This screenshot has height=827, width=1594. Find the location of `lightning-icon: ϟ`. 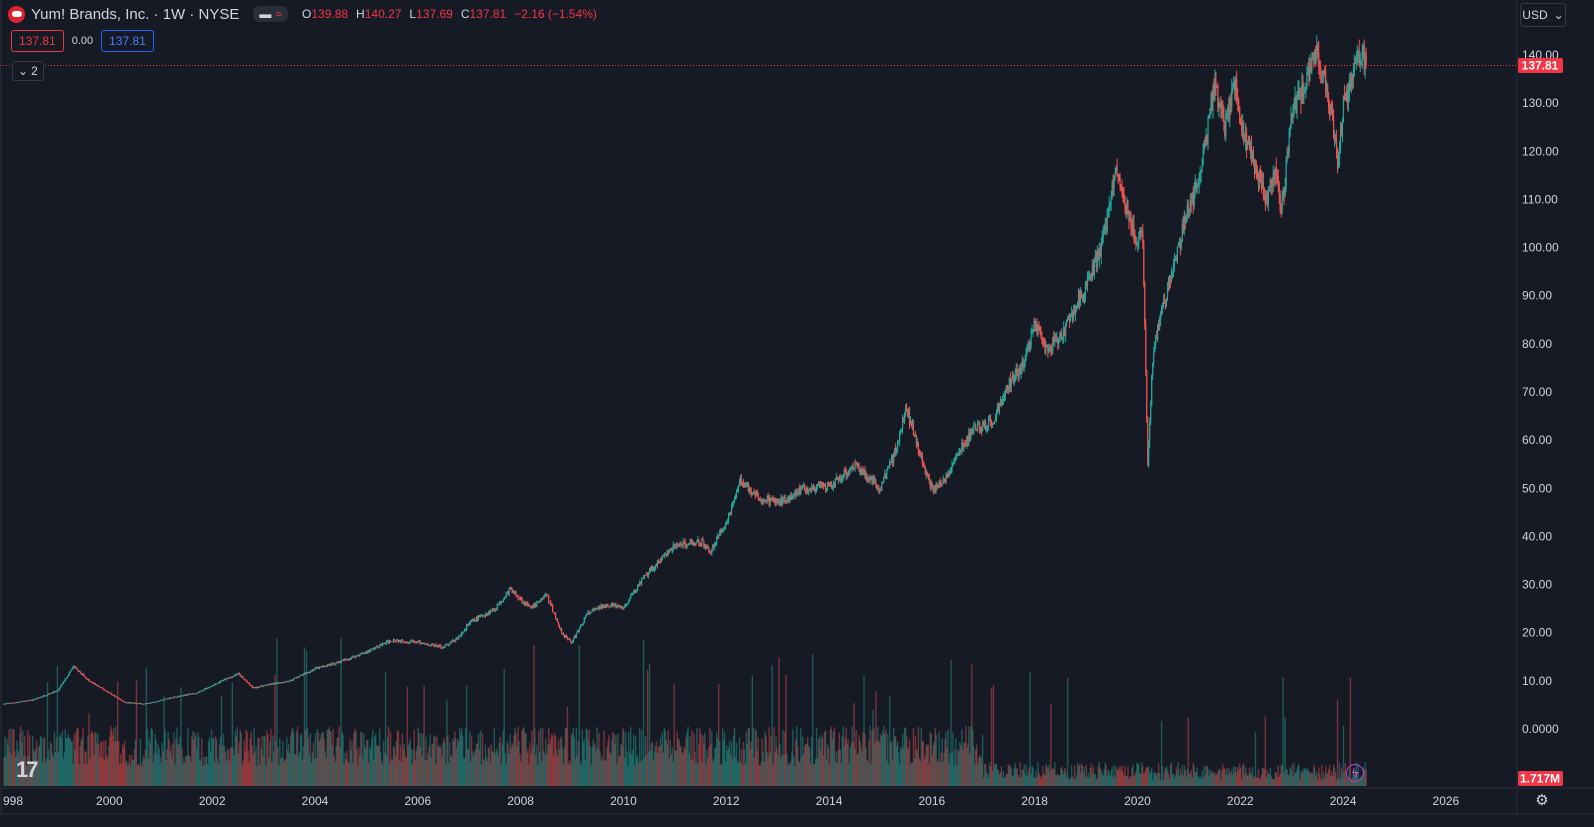

lightning-icon: ϟ is located at coordinates (1355, 773).